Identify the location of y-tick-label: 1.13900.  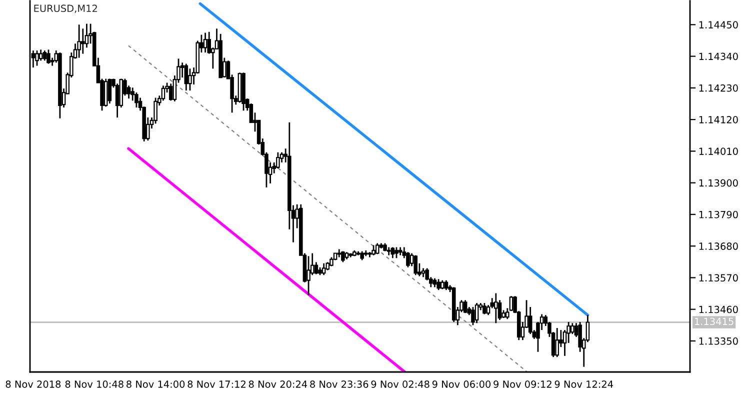
(718, 183).